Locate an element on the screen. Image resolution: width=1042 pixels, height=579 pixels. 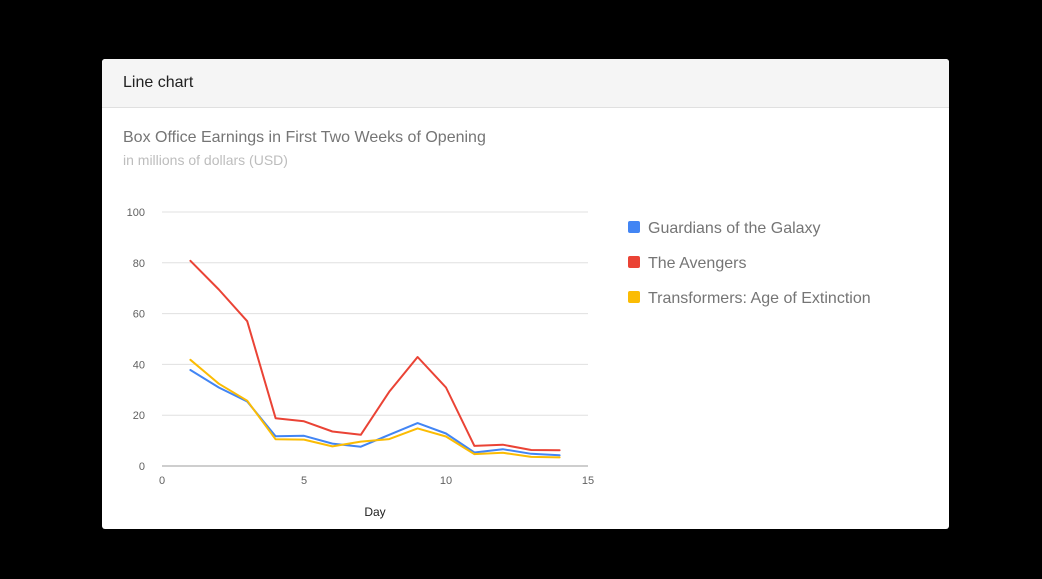
x-tick-label: 15 is located at coordinates (588, 481).